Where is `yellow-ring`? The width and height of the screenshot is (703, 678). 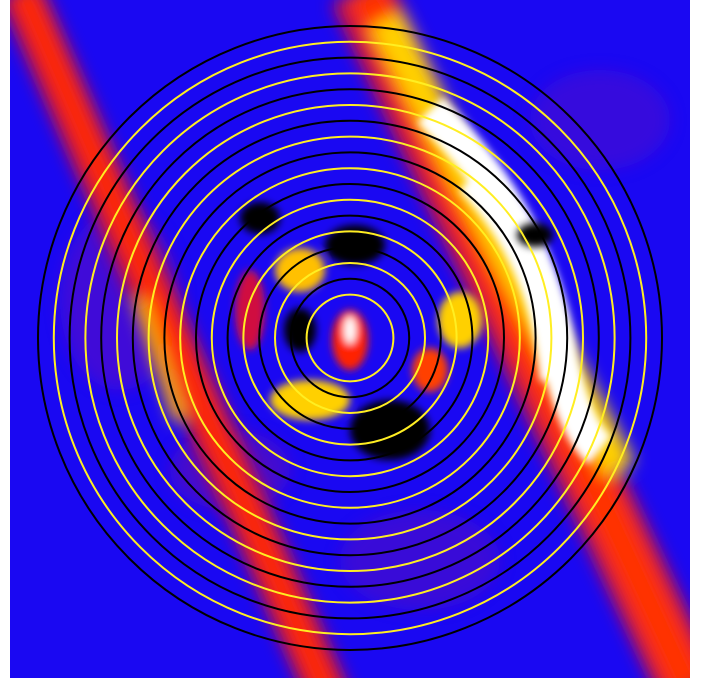
yellow-ring is located at coordinates (350, 338).